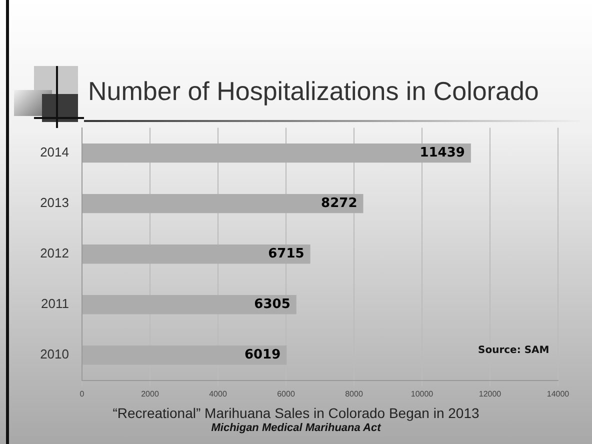 The image size is (592, 444). I want to click on x-tick-label: 14000, so click(558, 393).